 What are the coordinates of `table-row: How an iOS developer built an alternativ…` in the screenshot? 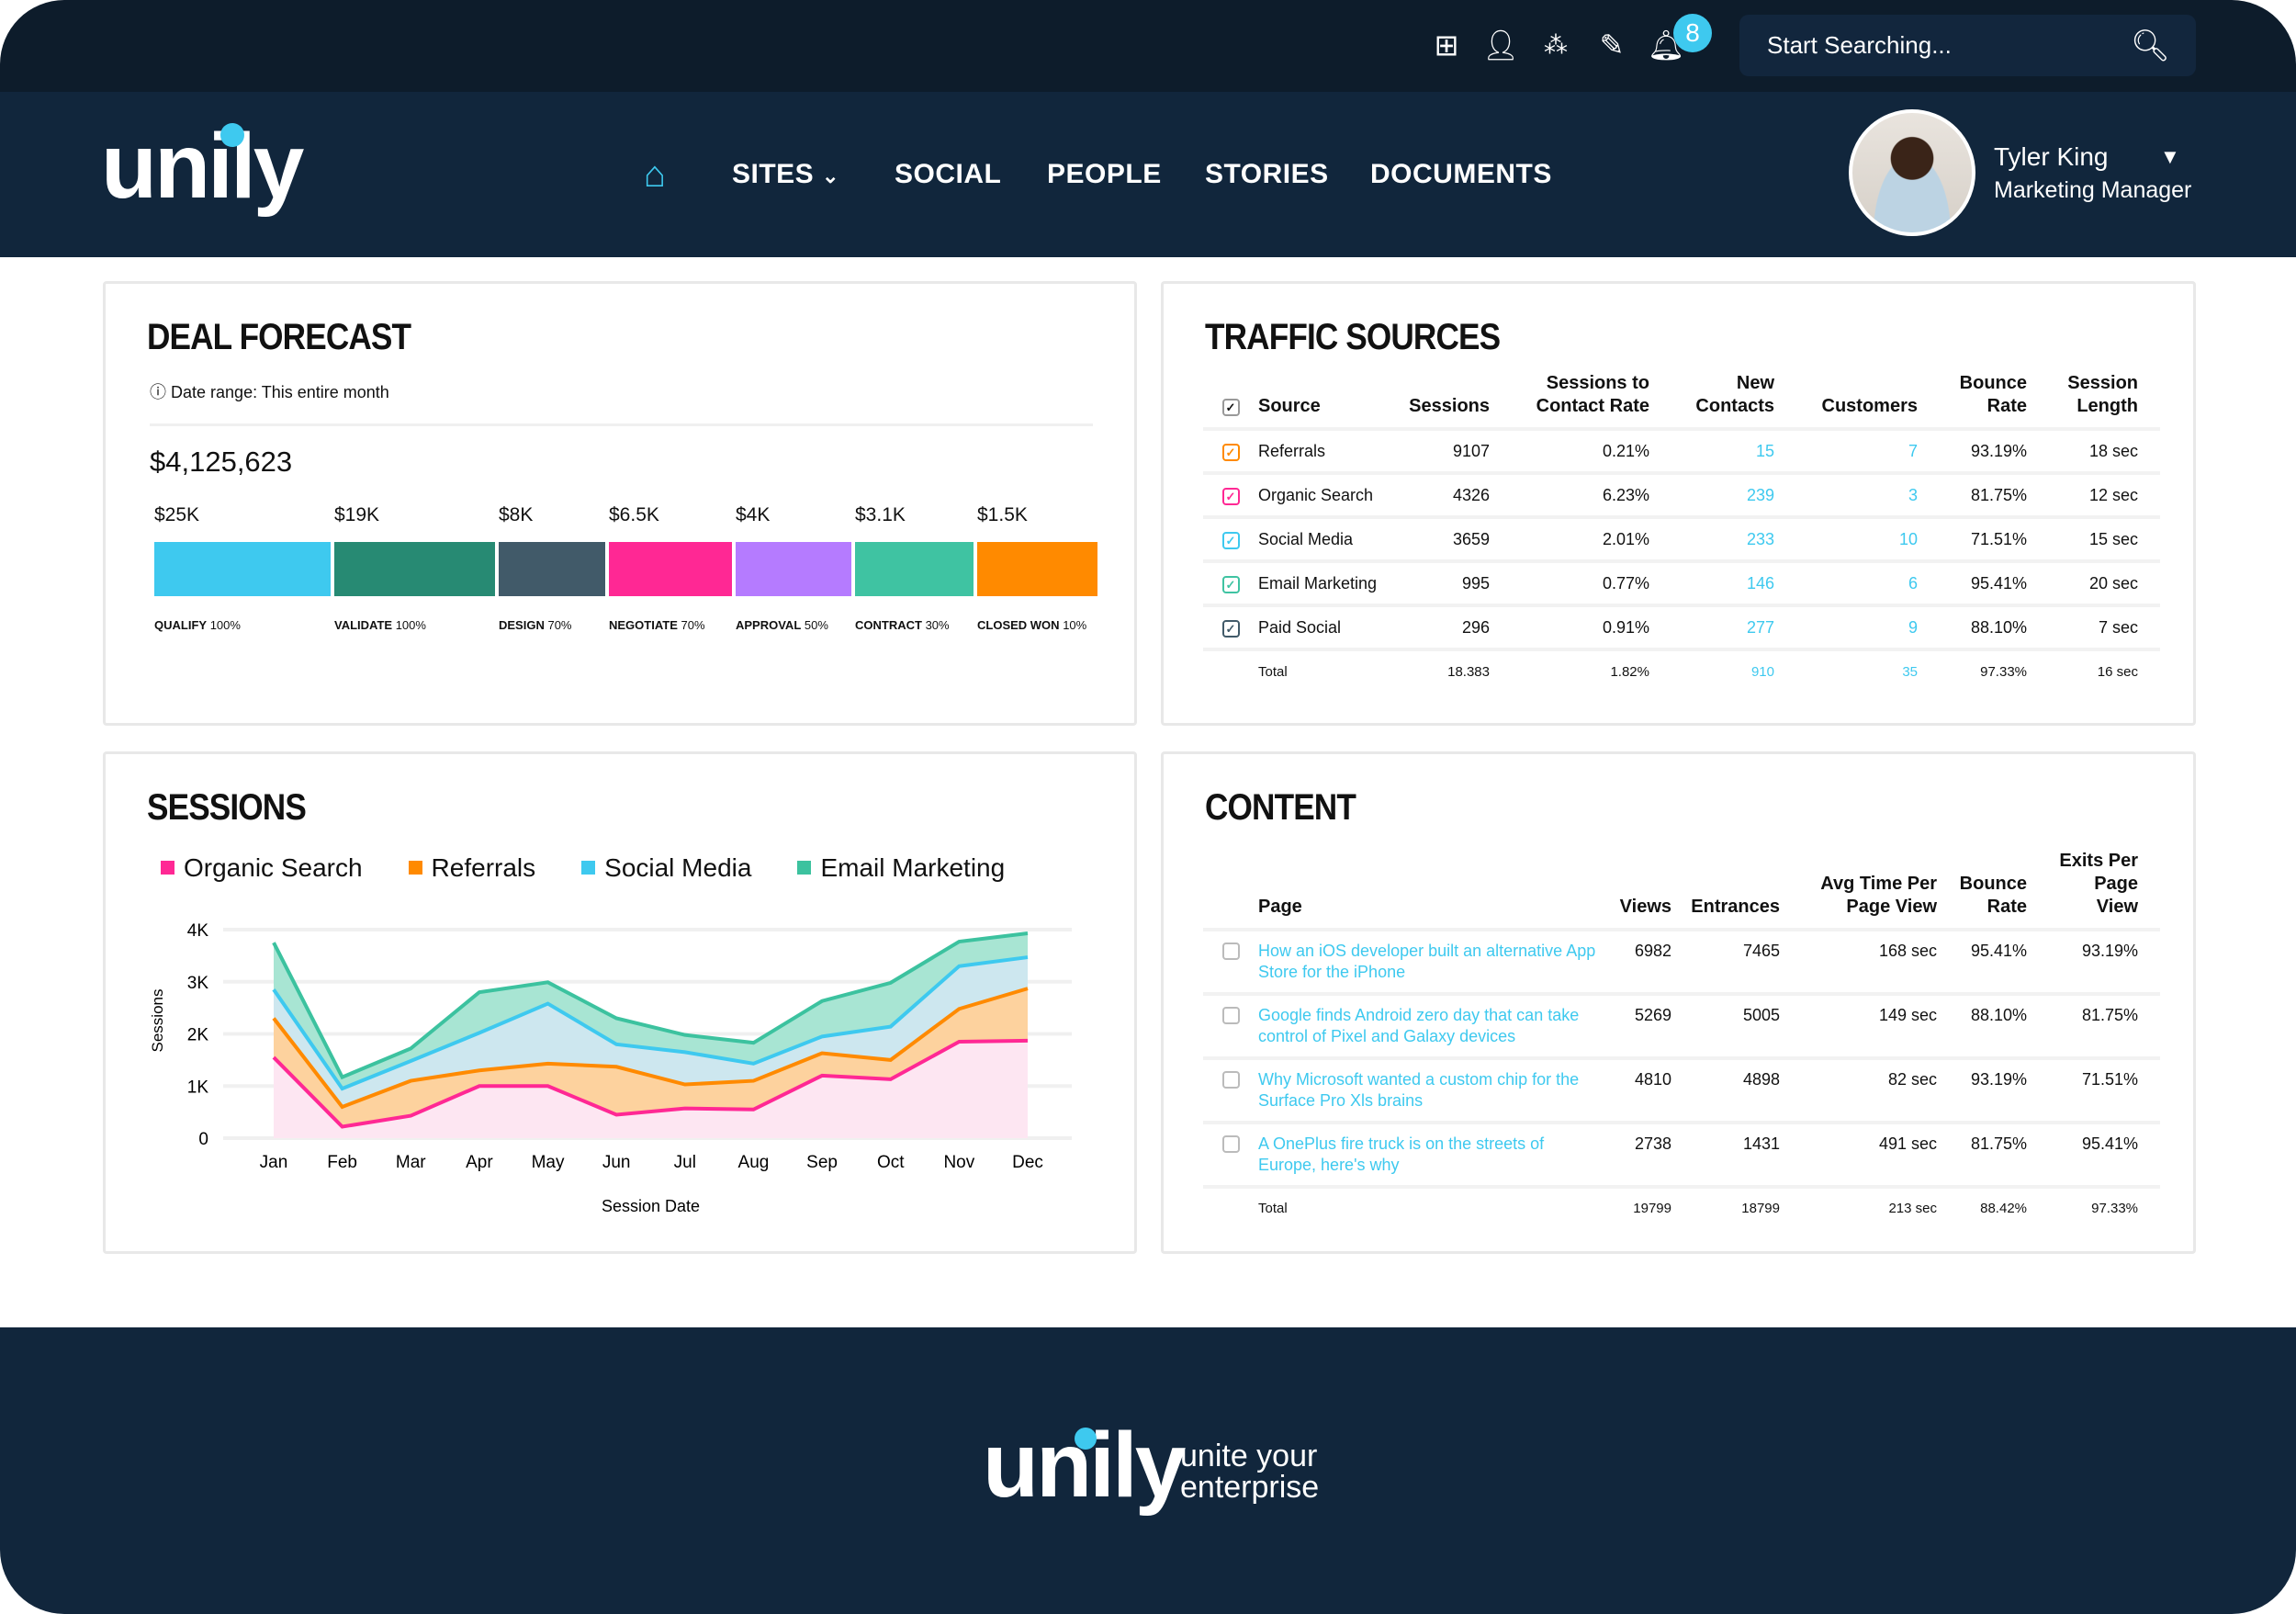 It's located at (1681, 961).